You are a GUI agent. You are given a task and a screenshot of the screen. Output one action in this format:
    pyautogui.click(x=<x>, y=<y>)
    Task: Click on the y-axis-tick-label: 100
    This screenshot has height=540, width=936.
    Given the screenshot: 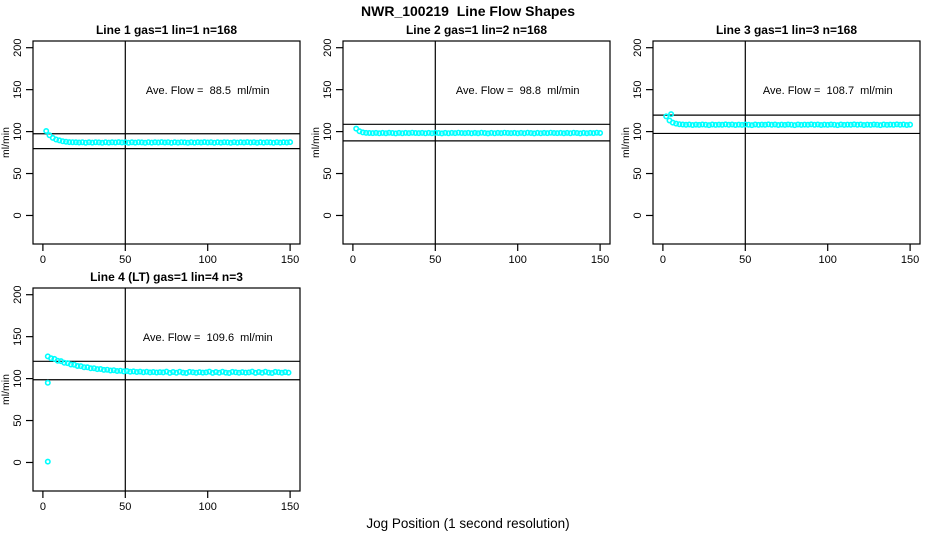 What is the action you would take?
    pyautogui.click(x=638, y=131)
    